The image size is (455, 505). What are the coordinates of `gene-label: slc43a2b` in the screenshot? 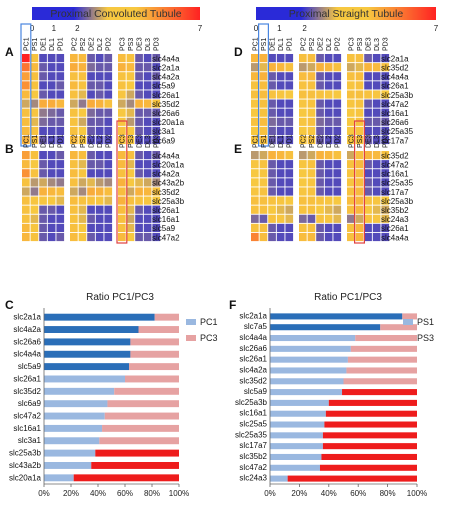 It's located at (168, 183).